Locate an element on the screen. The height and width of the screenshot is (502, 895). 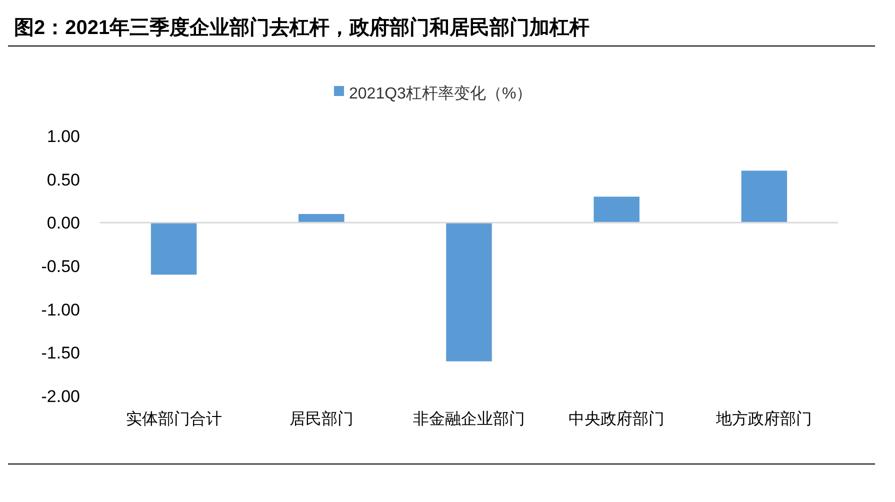
x-tick-label: 非金融企业部门 is located at coordinates (469, 419).